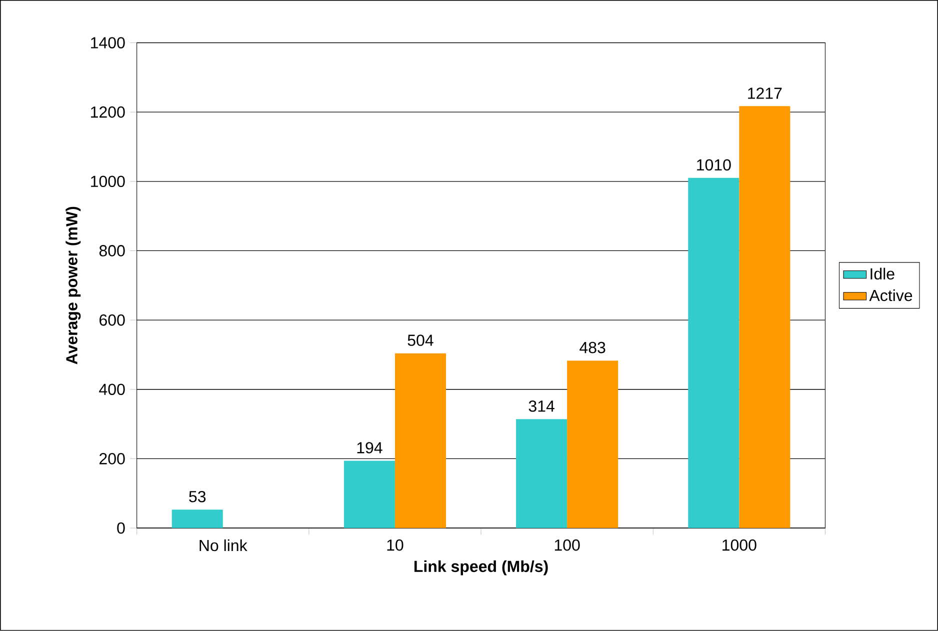 The width and height of the screenshot is (938, 631). I want to click on y-tick-label: 1200, so click(108, 112).